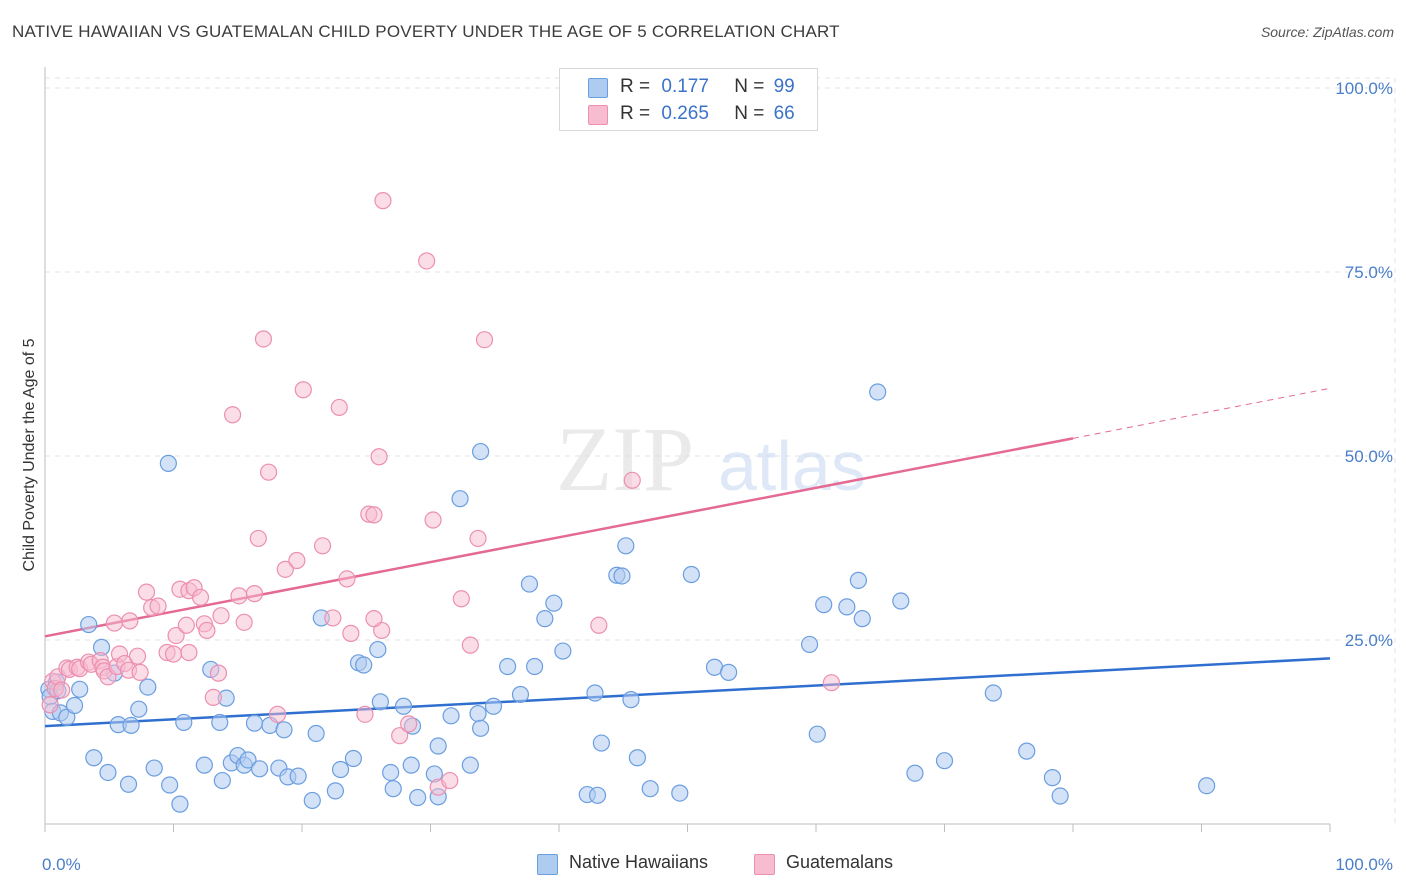 The height and width of the screenshot is (892, 1406). Describe the element at coordinates (547, 864) in the screenshot. I see `bottom-legend-swatch-blue` at that location.